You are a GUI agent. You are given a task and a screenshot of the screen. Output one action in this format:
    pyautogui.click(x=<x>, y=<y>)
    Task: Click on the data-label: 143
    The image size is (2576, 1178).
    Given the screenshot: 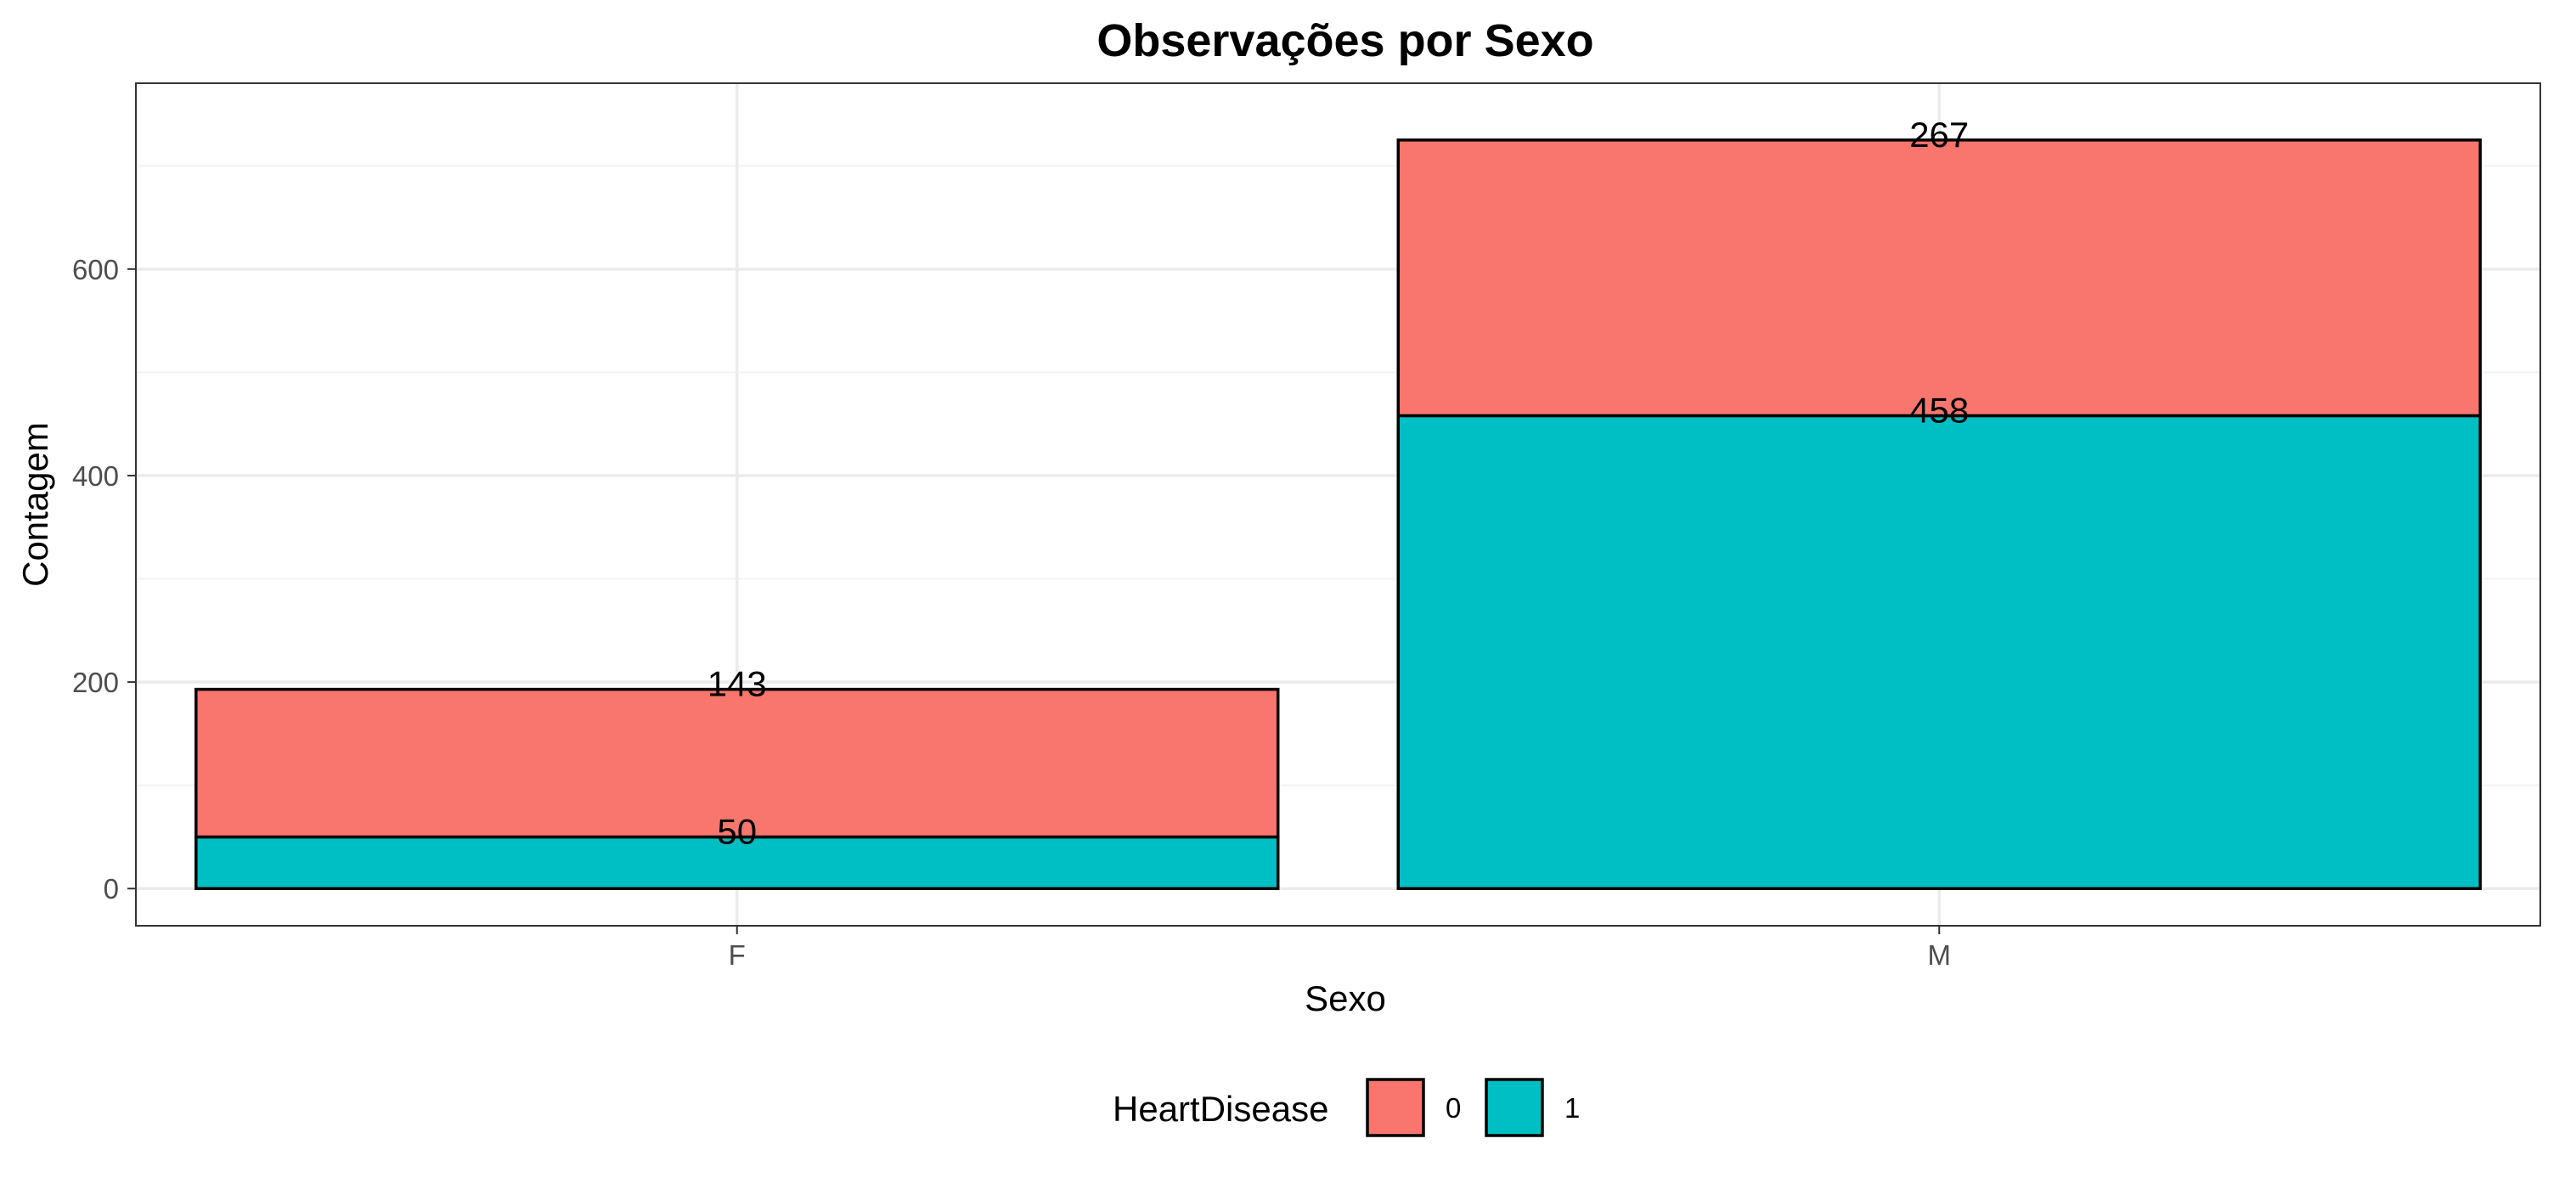 What is the action you would take?
    pyautogui.click(x=737, y=684)
    